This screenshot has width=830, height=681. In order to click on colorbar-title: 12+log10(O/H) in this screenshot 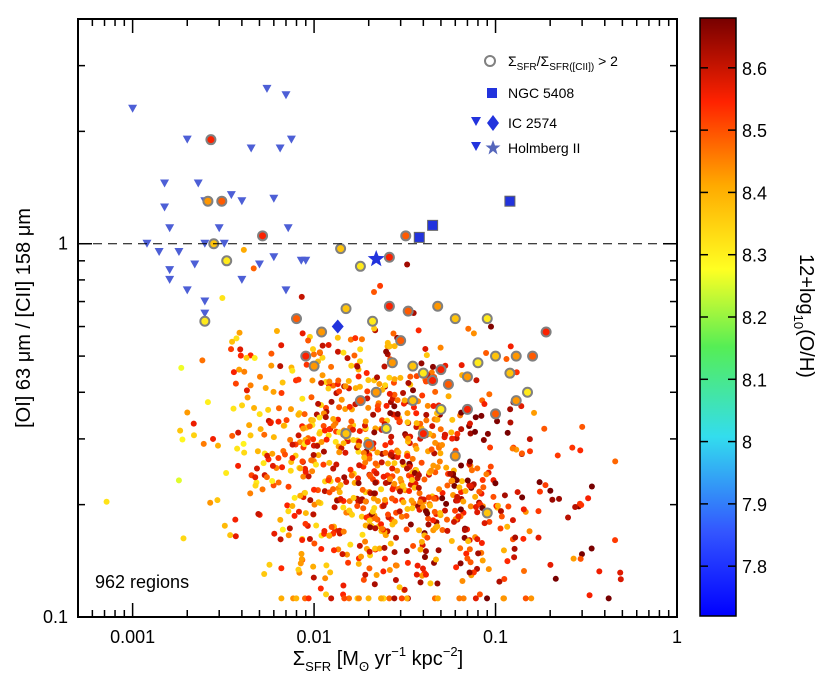, I will do `click(804, 316)`.